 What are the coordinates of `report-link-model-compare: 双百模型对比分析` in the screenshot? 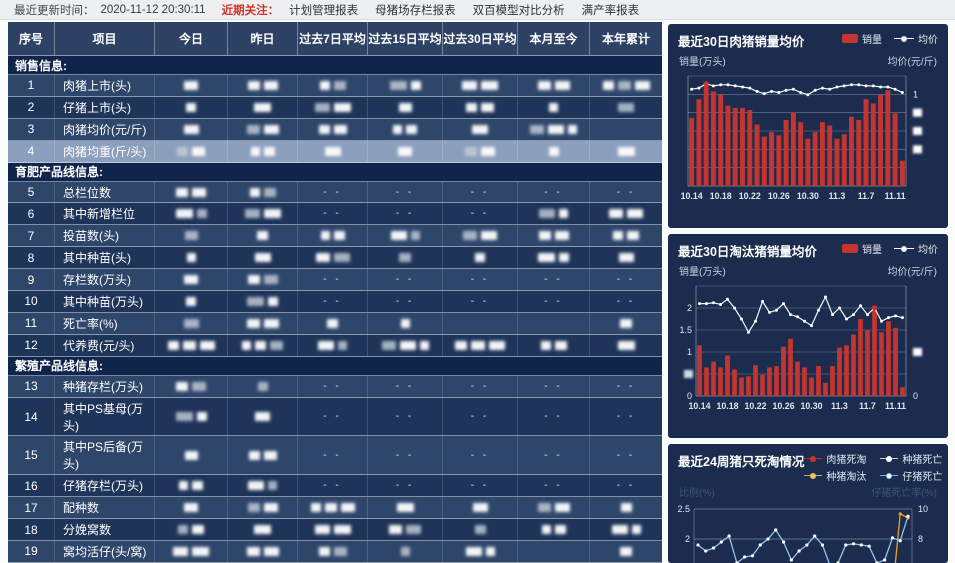 It's located at (518, 10).